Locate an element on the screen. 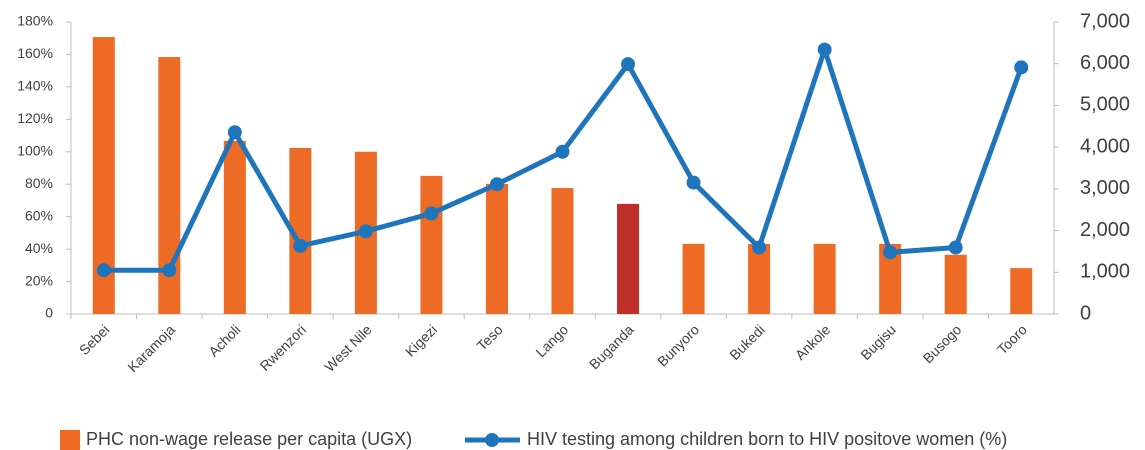 This screenshot has height=450, width=1145. y2-tick-label: 6,000 is located at coordinates (1105, 63).